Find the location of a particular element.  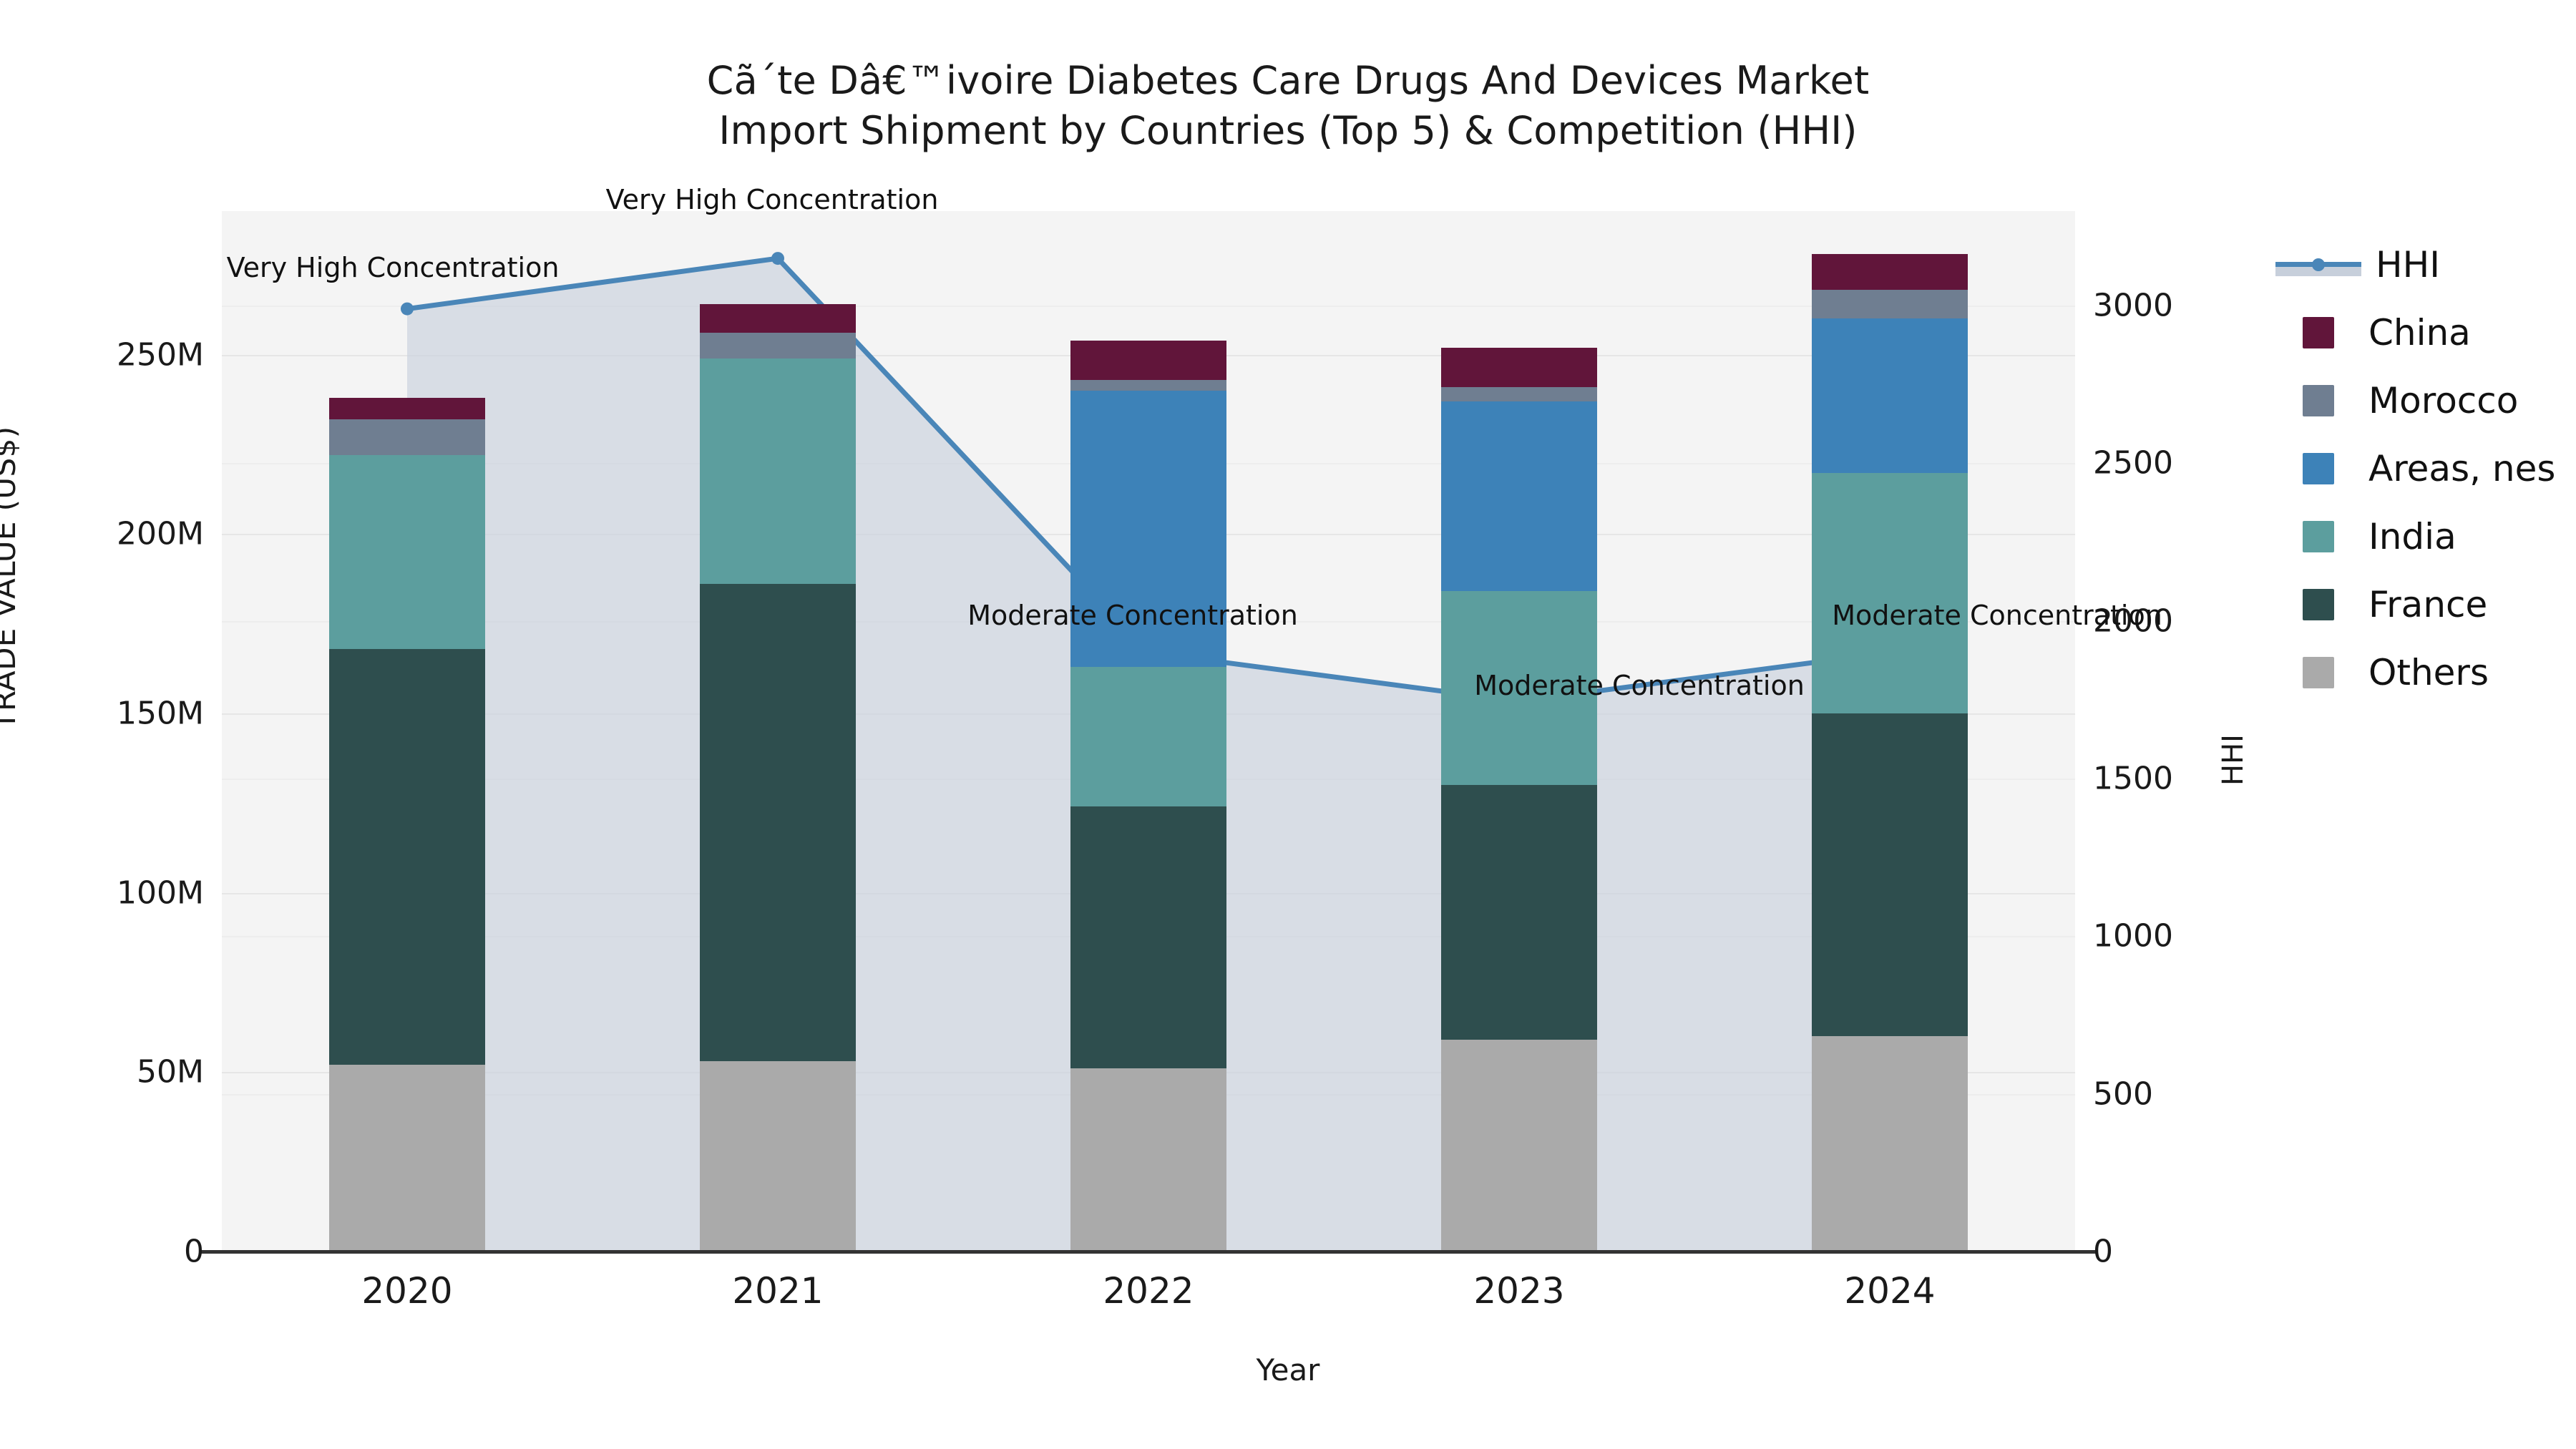

legend-dot-marker is located at coordinates (2318, 264).